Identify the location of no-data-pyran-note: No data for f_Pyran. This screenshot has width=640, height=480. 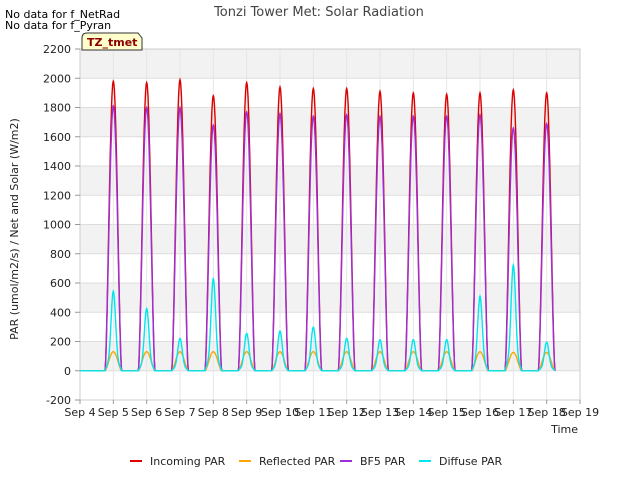
(58, 25).